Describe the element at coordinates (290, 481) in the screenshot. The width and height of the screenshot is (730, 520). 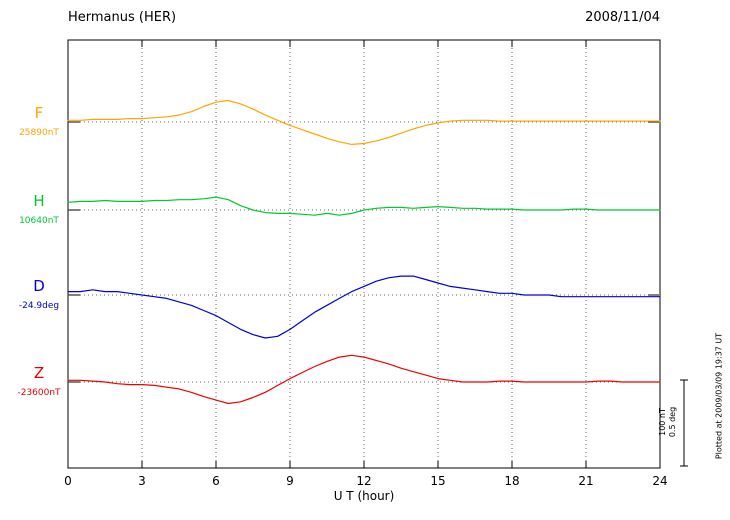
I see `x-tick-label: 9` at that location.